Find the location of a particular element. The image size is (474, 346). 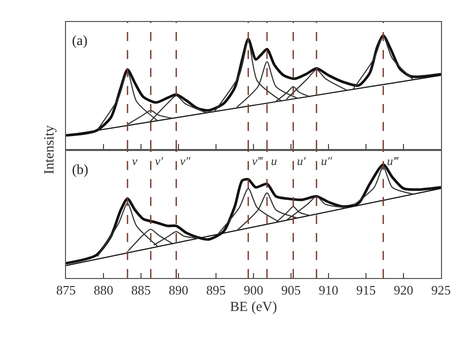

ref-line-label: u″ is located at coordinates (327, 161).